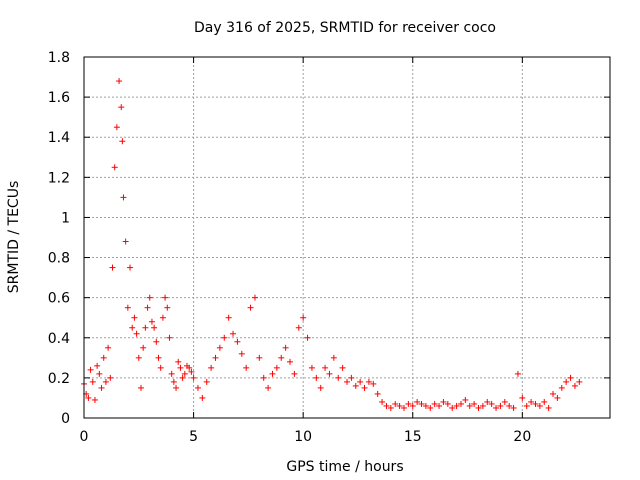 Image resolution: width=640 pixels, height=480 pixels. I want to click on y-tick-label: 0.4, so click(59, 339).